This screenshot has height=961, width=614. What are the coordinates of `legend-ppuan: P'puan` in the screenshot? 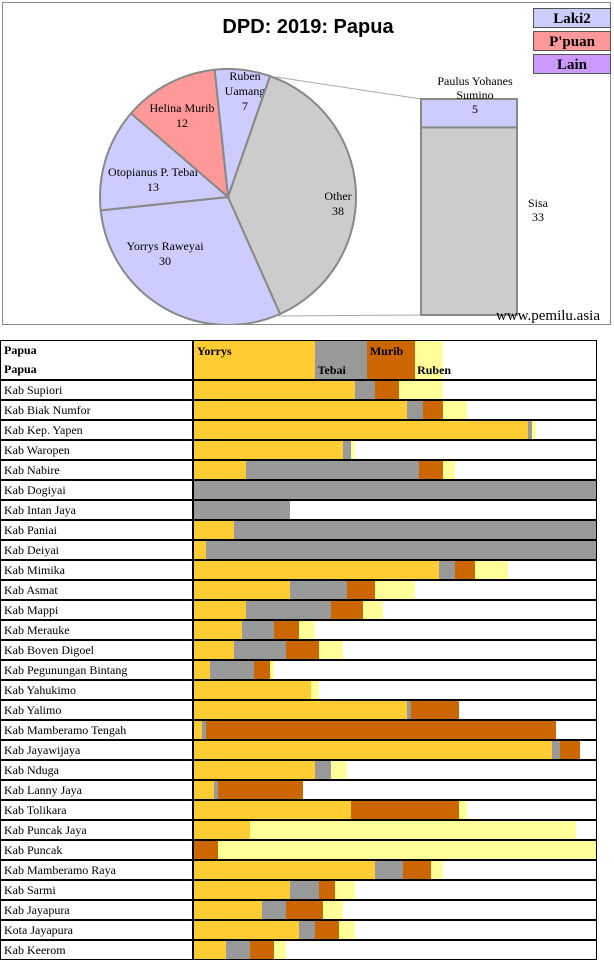 It's located at (572, 41).